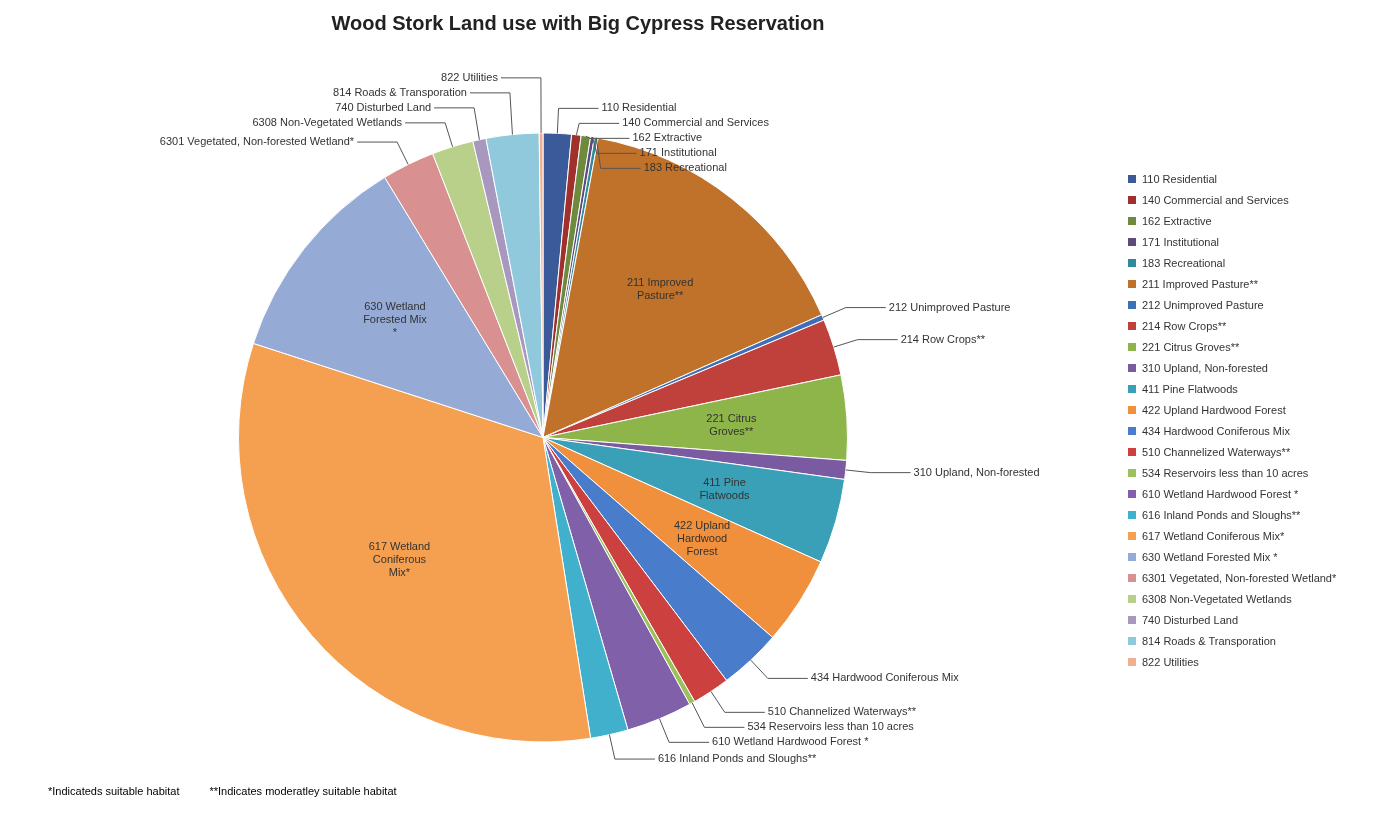 The image size is (1382, 835). What do you see at coordinates (303, 791) in the screenshot?
I see `text: **Indicates moderatley suitable habitat` at bounding box center [303, 791].